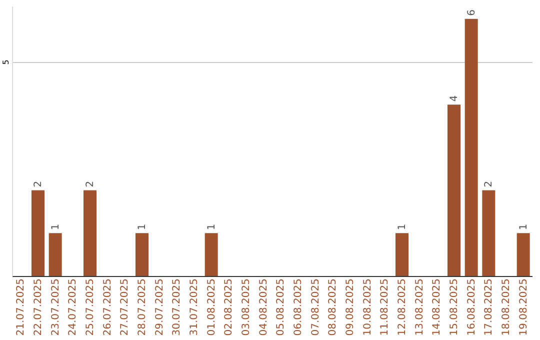  I want to click on x-tick-label: 28.07.2025, so click(142, 307).